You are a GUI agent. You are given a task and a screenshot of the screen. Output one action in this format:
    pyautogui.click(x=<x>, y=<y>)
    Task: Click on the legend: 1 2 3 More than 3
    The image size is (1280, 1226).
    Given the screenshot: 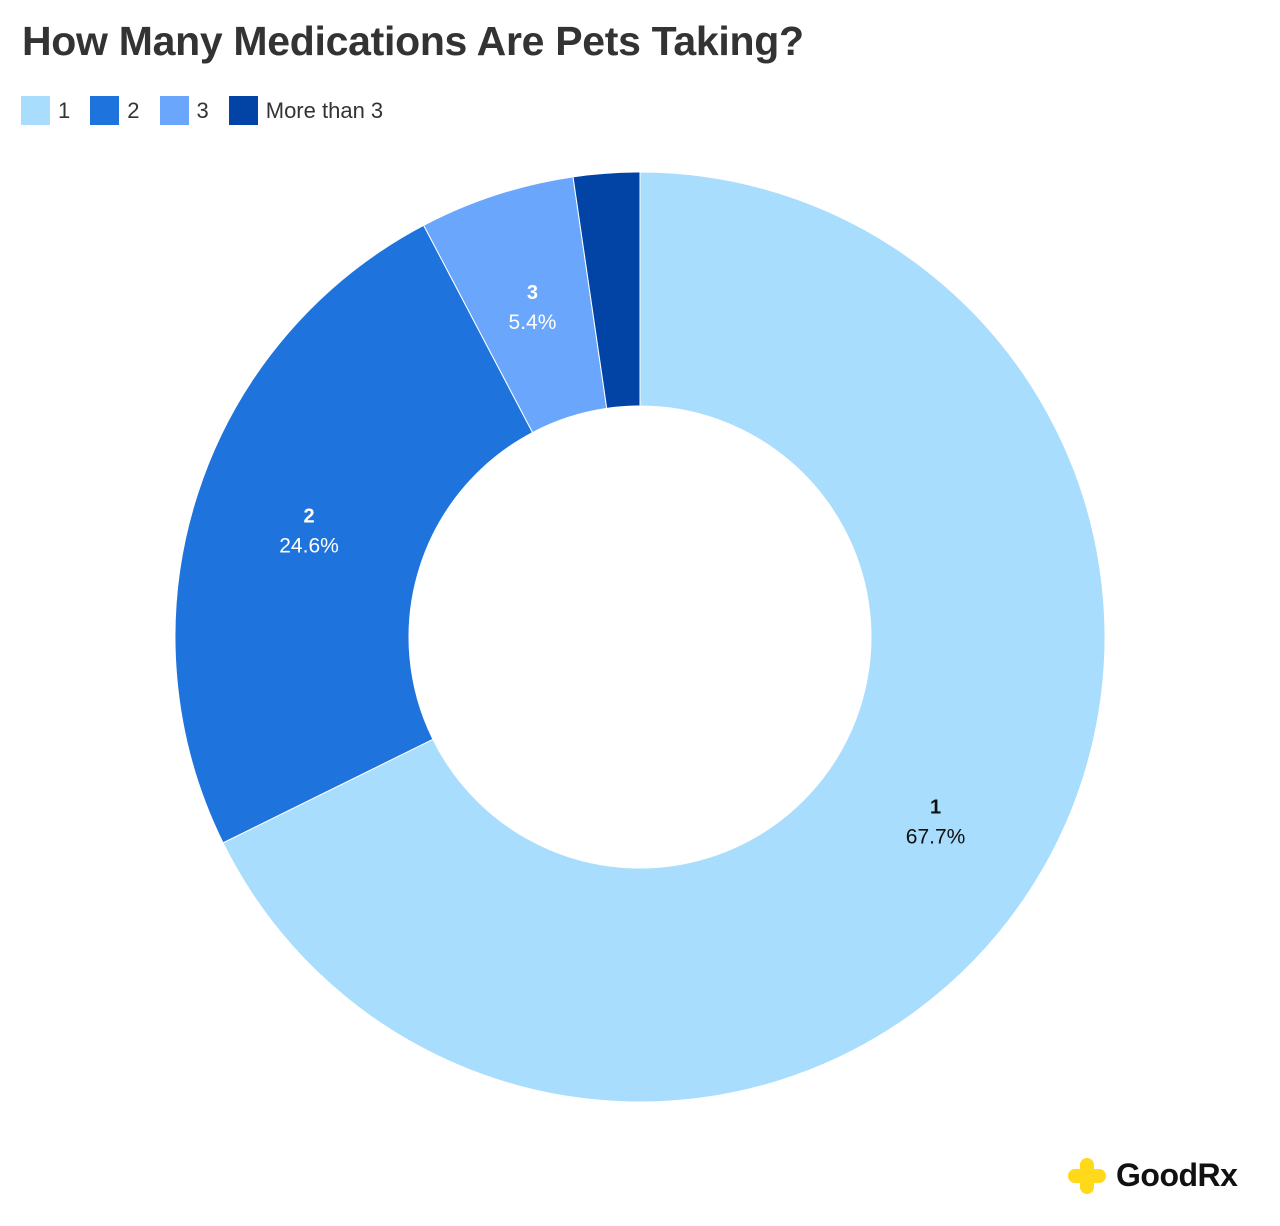 What is the action you would take?
    pyautogui.click(x=212, y=110)
    